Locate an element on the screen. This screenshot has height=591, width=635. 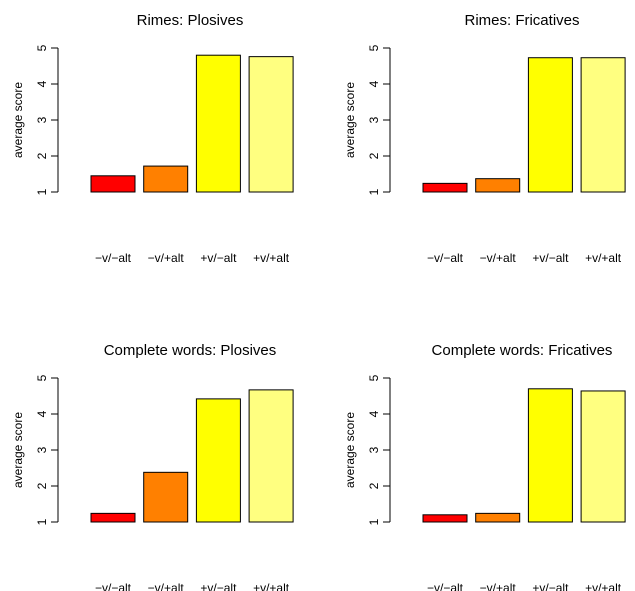
chart-title: Complete words: Plosives is located at coordinates (190, 350).